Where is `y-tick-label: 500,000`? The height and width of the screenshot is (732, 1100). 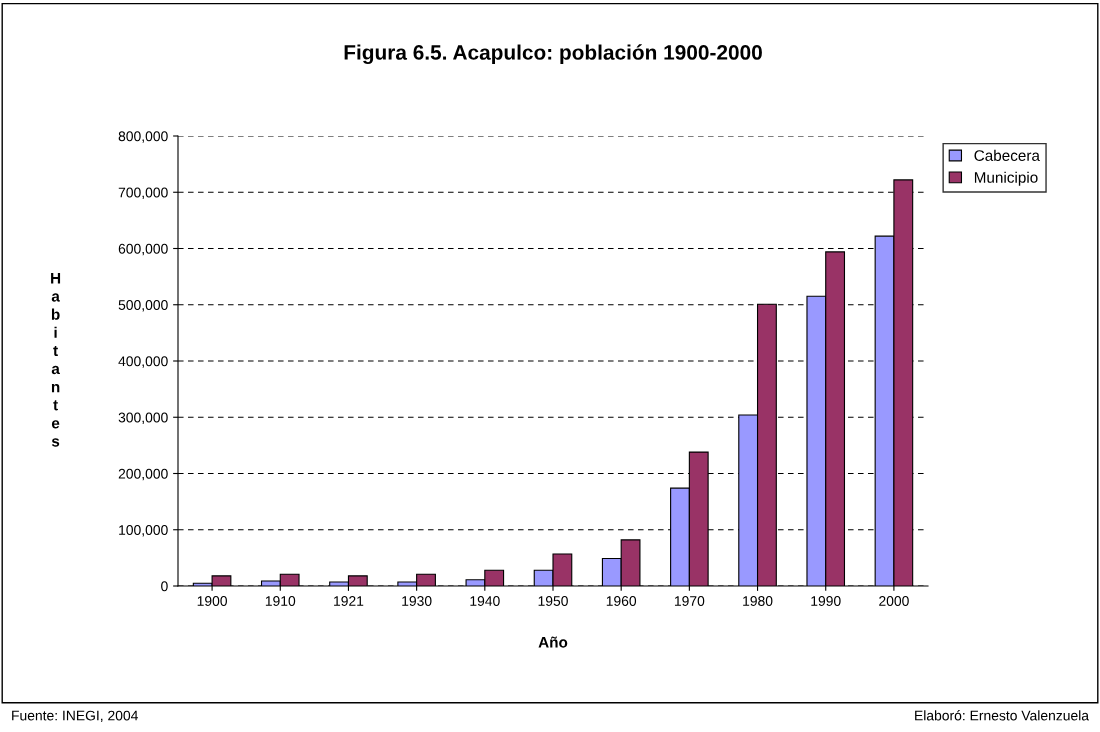
y-tick-label: 500,000 is located at coordinates (143, 306).